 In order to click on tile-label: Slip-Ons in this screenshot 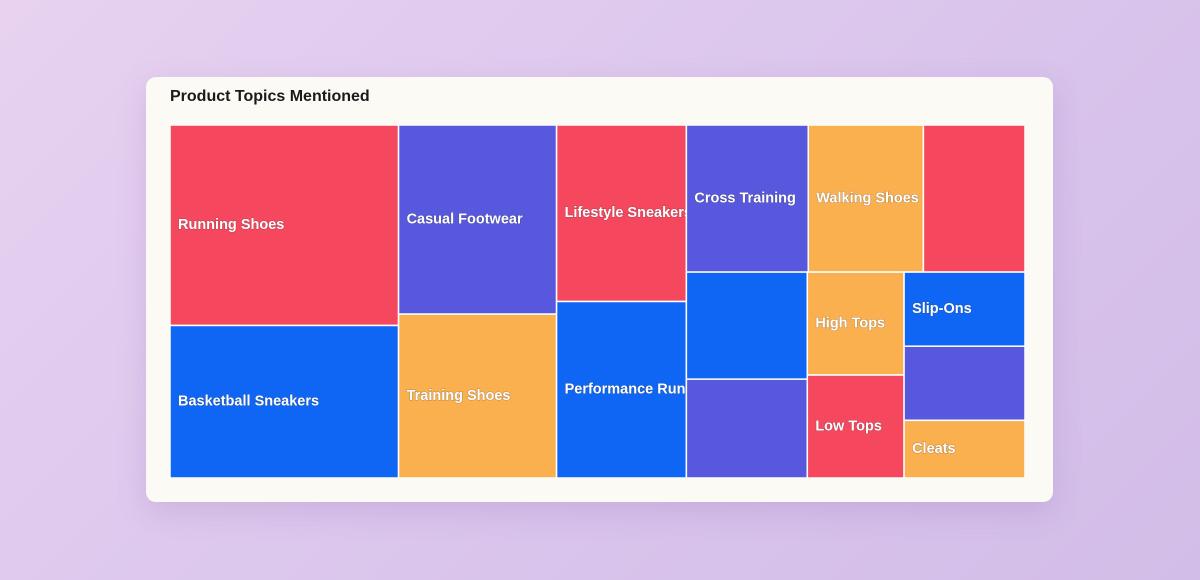, I will do `click(942, 309)`.